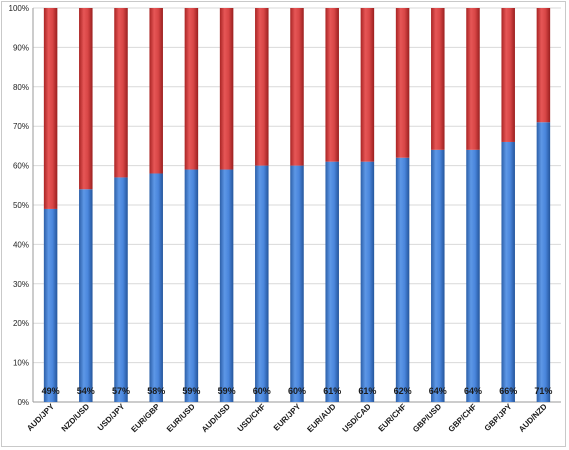  I want to click on data-label: 58%, so click(156, 391).